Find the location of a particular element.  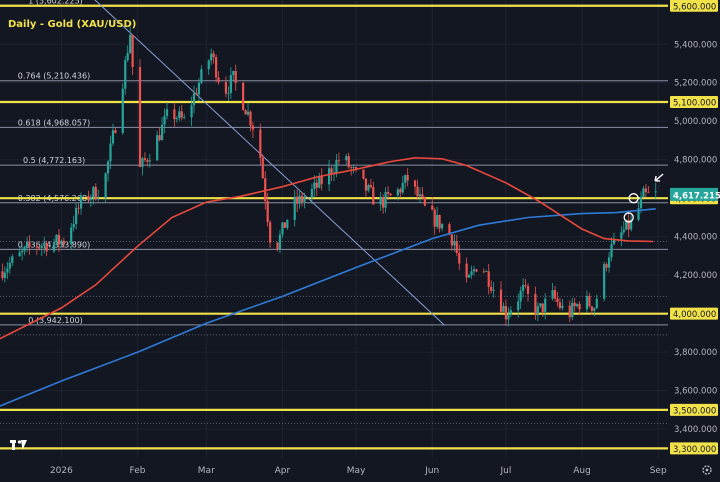

logo-dot is located at coordinates (19, 442).